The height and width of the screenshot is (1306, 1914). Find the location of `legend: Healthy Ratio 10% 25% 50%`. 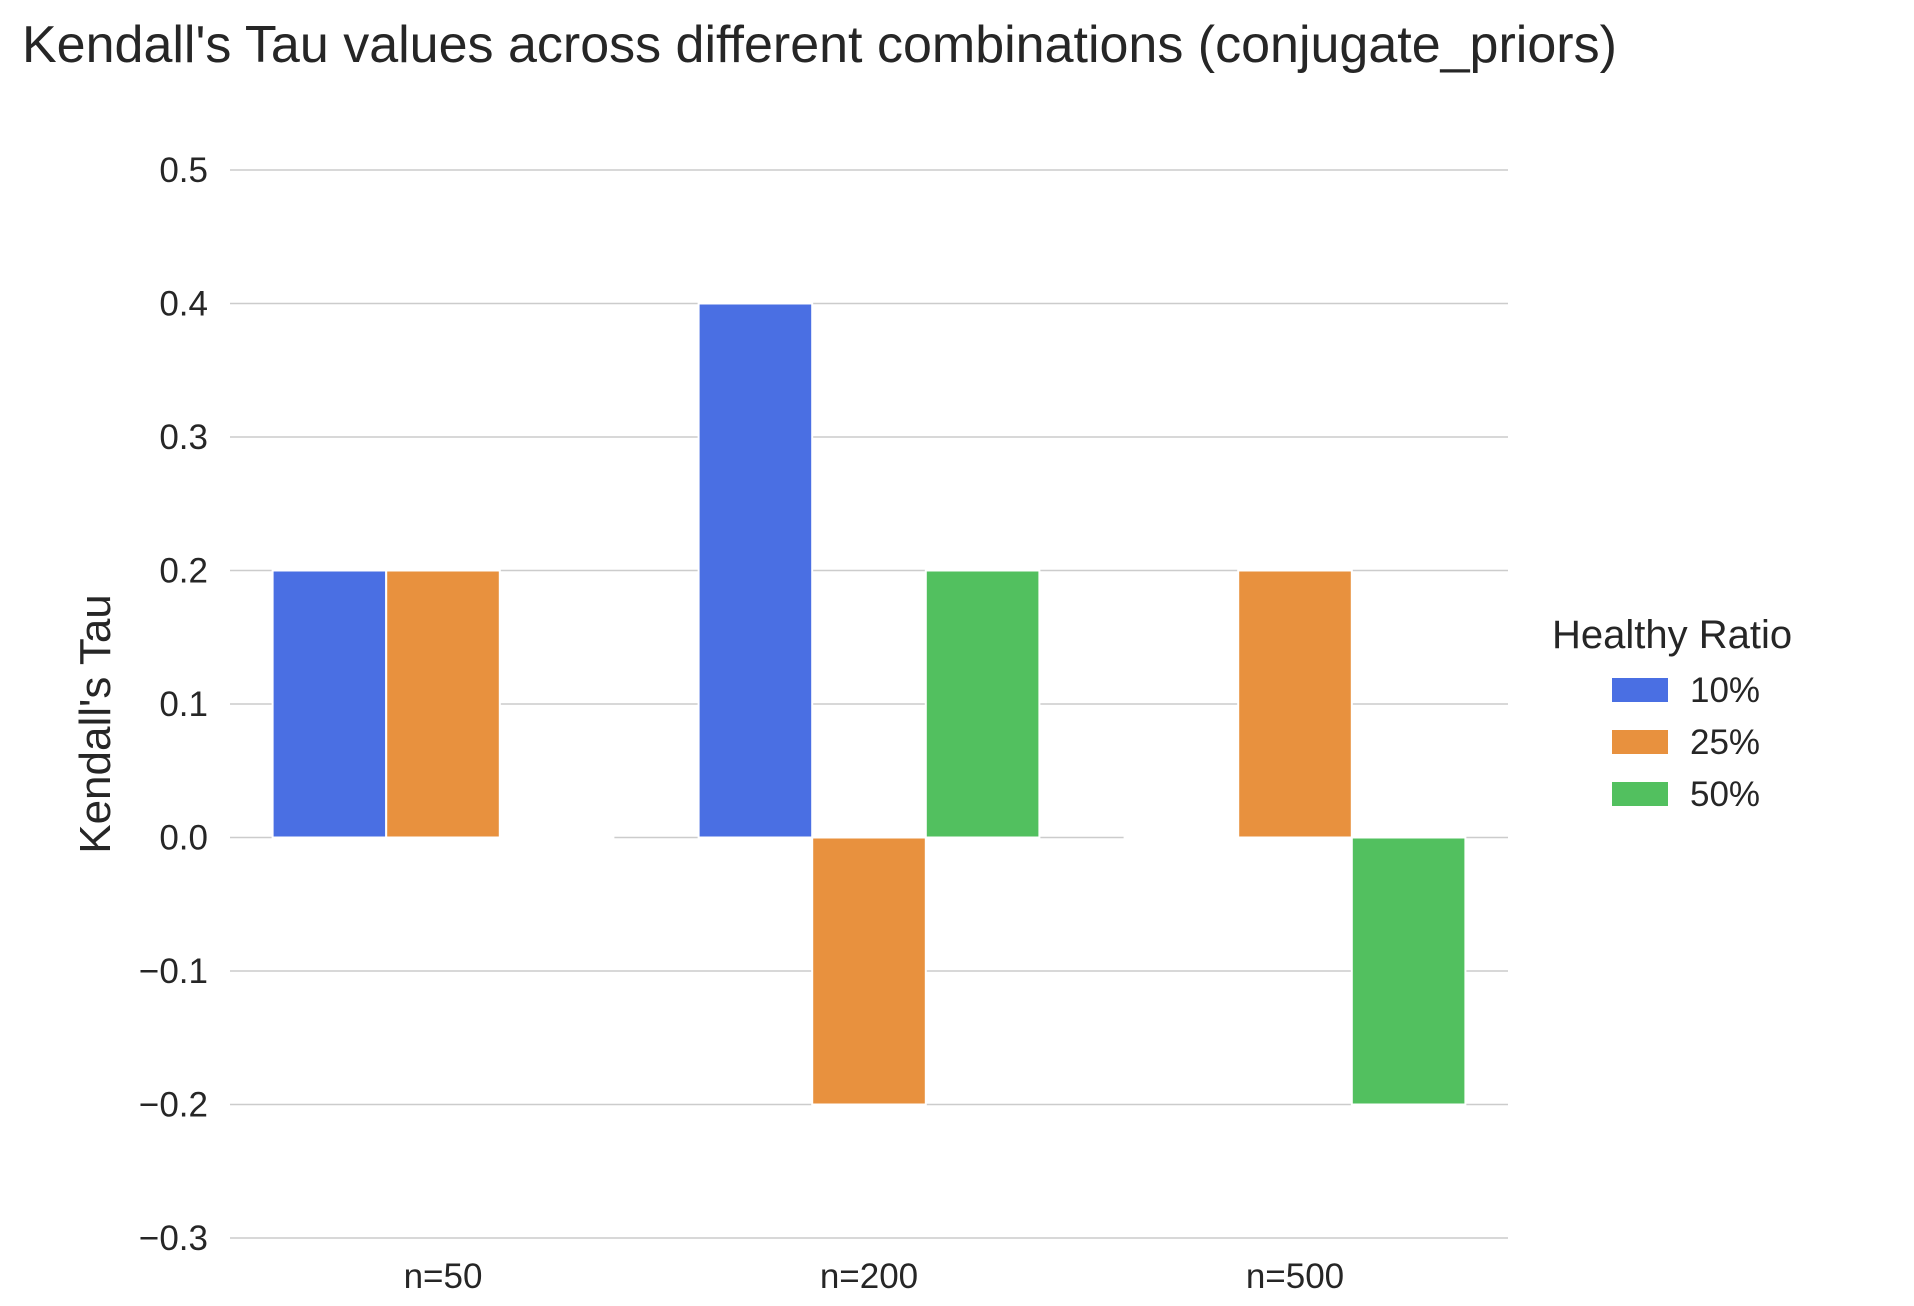

legend: Healthy Ratio 10% 25% 50% is located at coordinates (1672, 713).